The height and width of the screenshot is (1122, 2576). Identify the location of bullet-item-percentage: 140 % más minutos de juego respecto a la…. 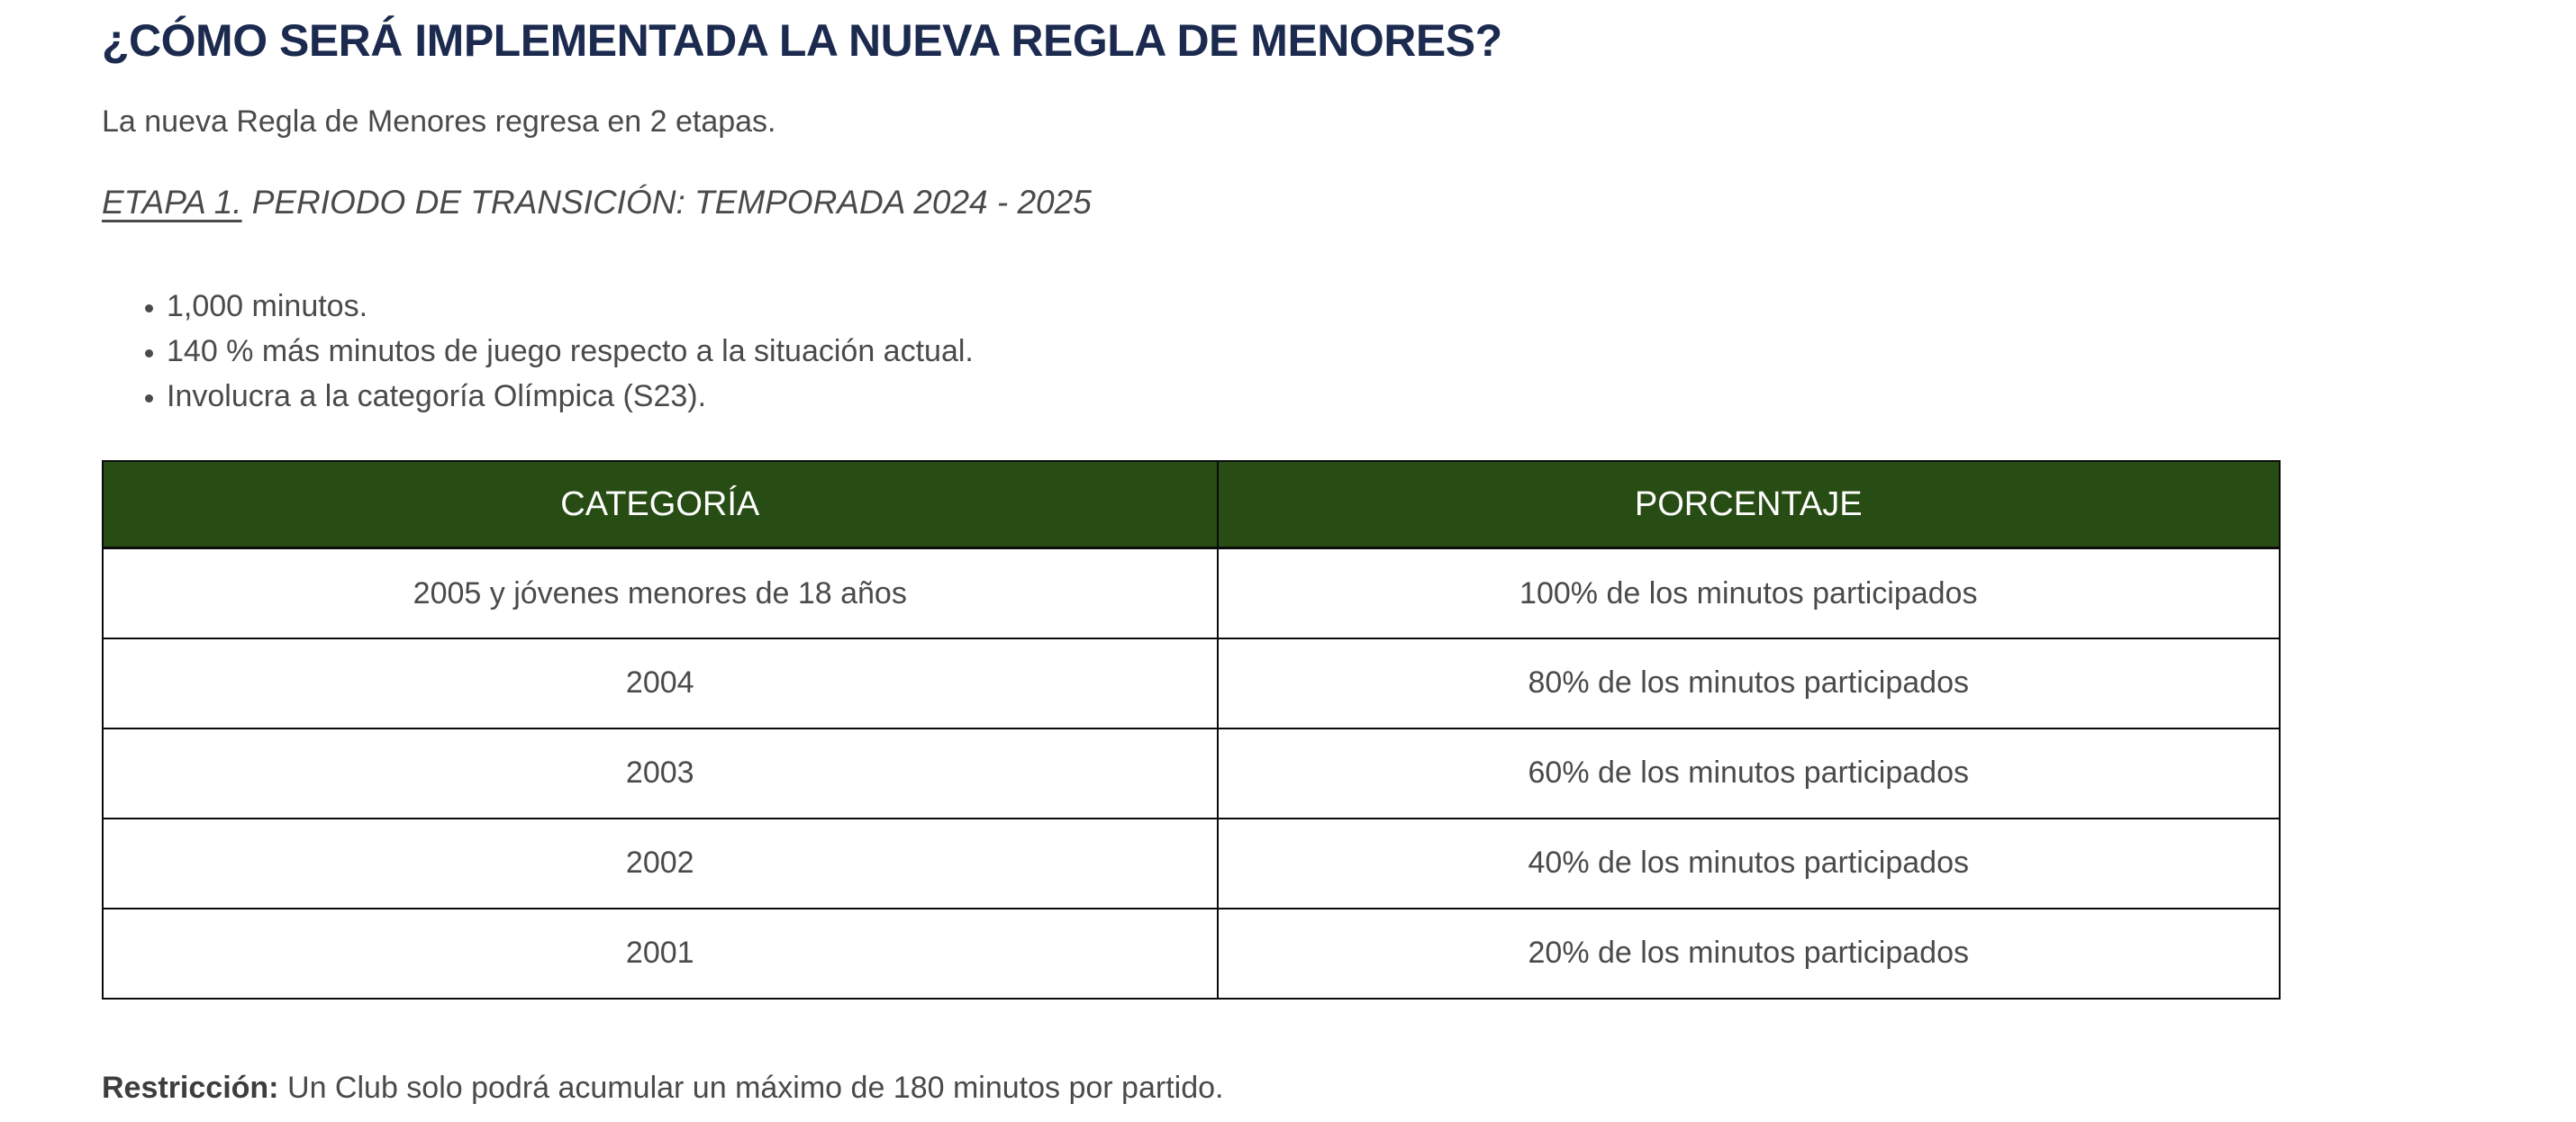
(1263, 351).